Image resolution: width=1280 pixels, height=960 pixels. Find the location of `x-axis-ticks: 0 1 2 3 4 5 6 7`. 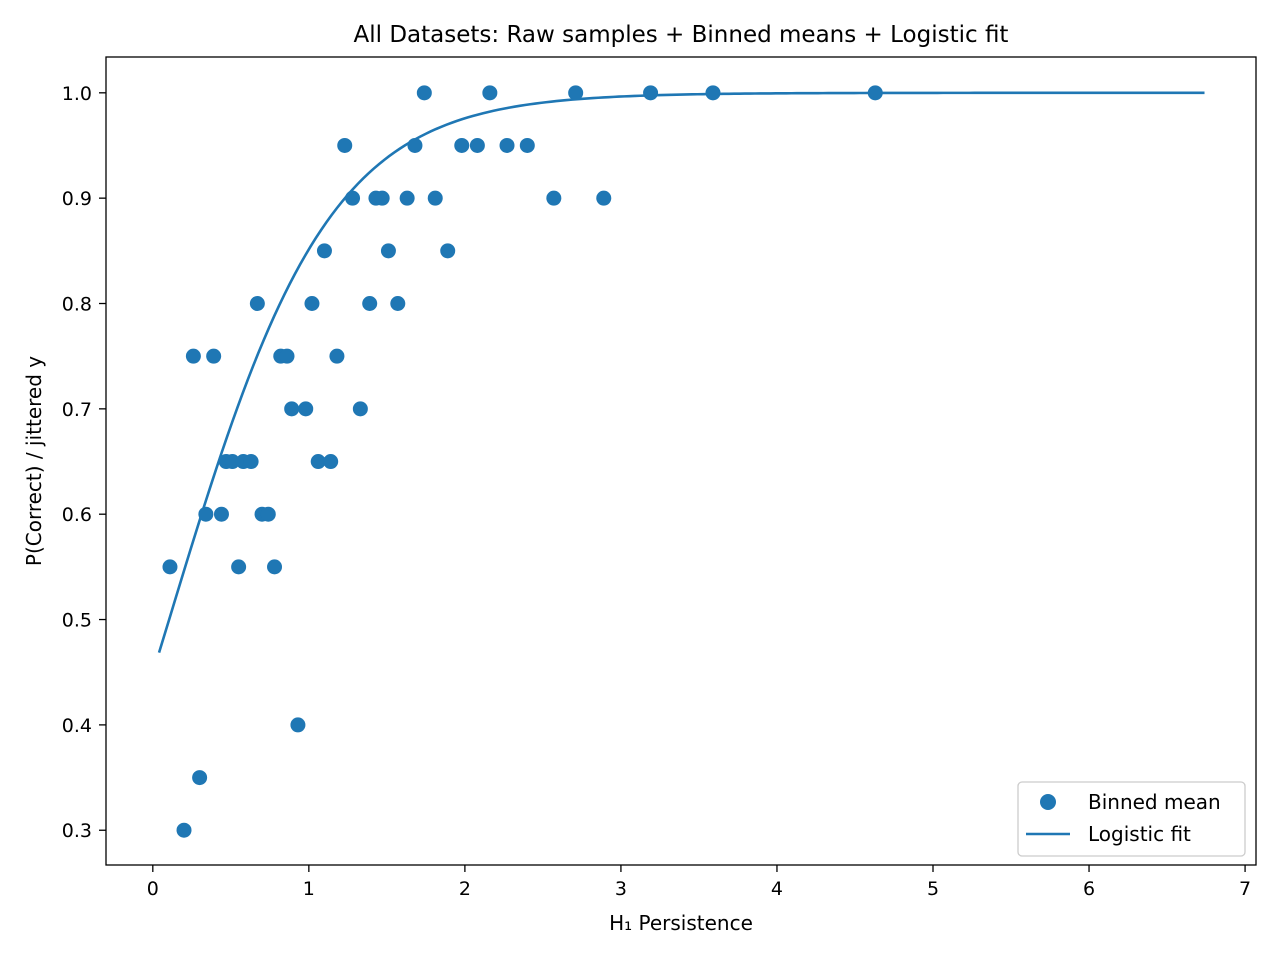

x-axis-ticks: 0 1 2 3 4 5 6 7 is located at coordinates (699, 882).